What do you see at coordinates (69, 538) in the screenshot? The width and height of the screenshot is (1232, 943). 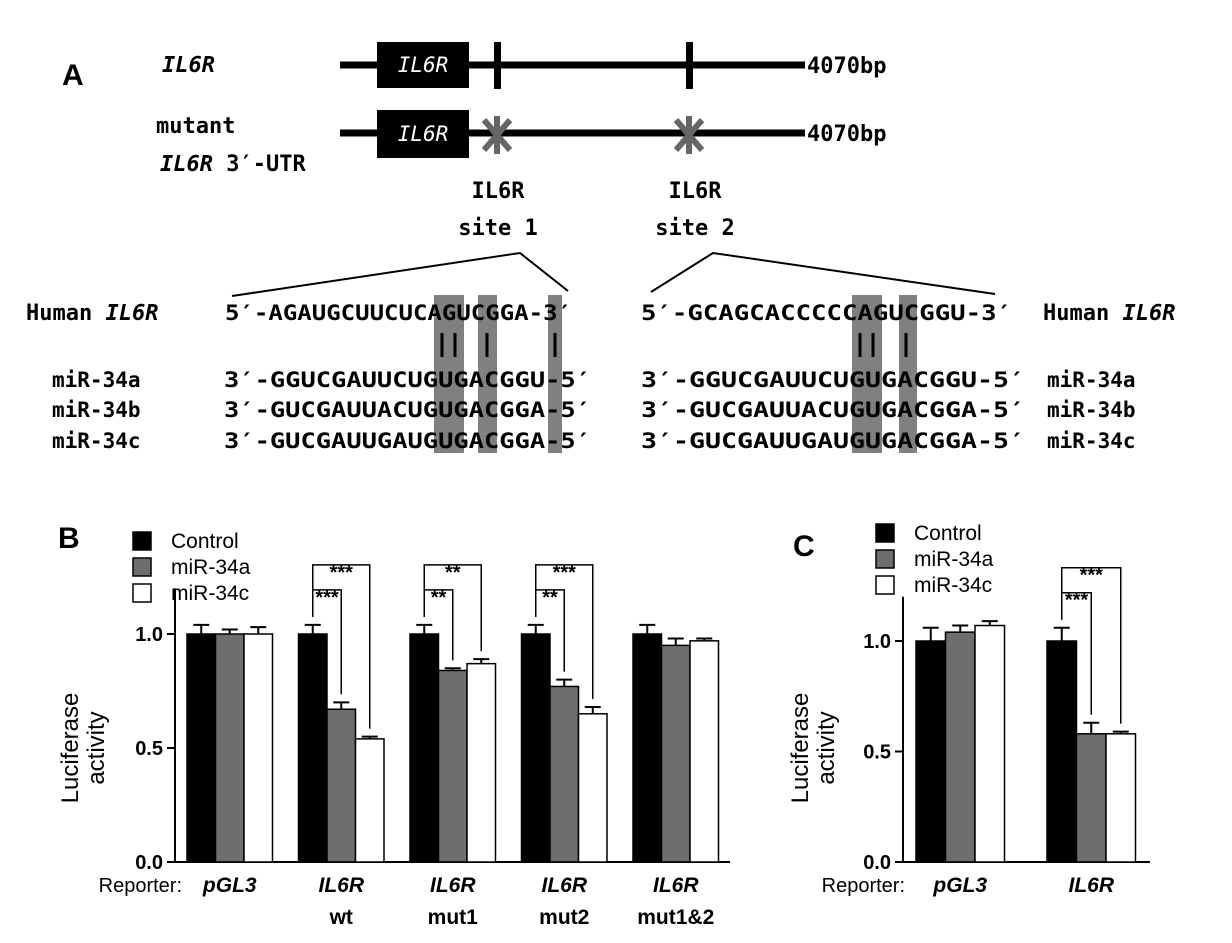 I see `panel-b-label: B` at bounding box center [69, 538].